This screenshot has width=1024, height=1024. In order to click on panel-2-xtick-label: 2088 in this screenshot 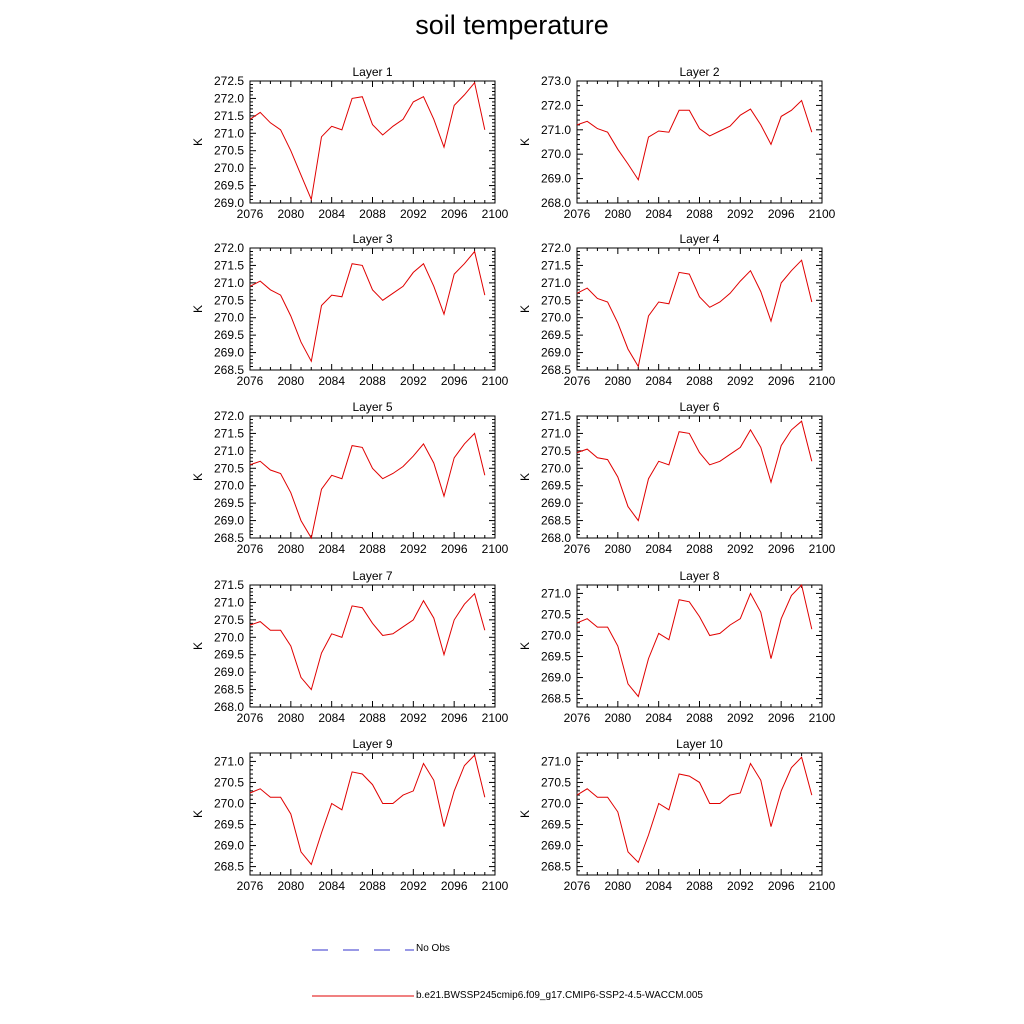, I will do `click(699, 214)`.